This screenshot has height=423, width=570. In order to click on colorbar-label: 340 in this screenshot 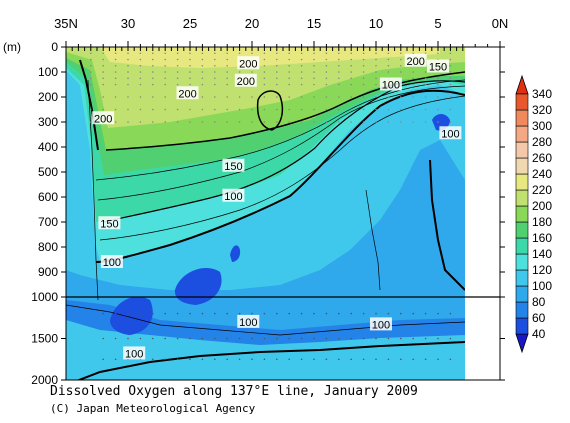, I will do `click(542, 94)`.